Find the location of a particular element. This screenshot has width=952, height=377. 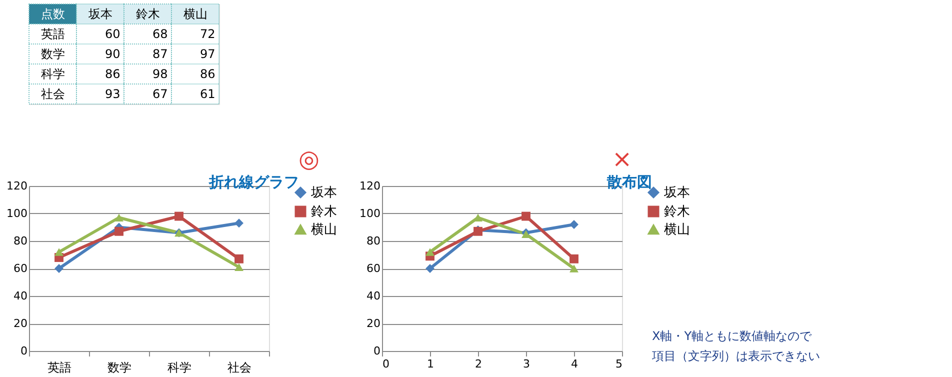

x-tick-label: 数学 is located at coordinates (120, 367).